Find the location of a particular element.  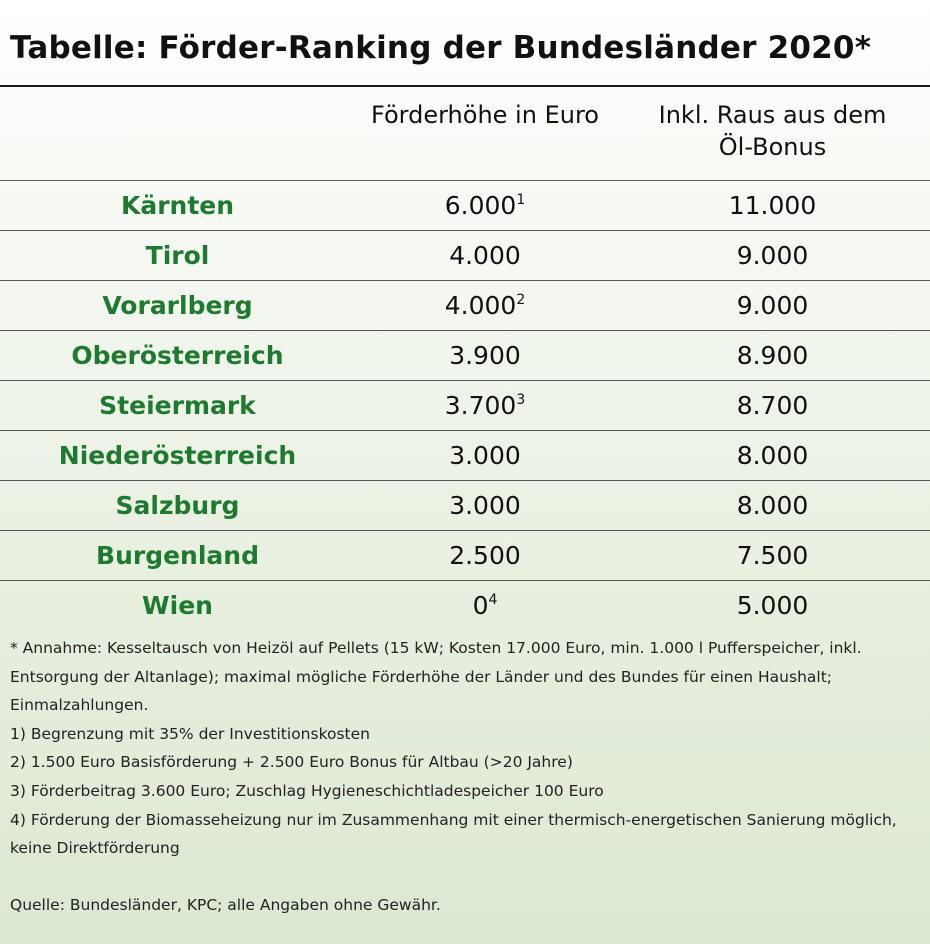

column-header-inkl-bonus: Inkl. Raus aus dem Öl-Bonus is located at coordinates (772, 131).